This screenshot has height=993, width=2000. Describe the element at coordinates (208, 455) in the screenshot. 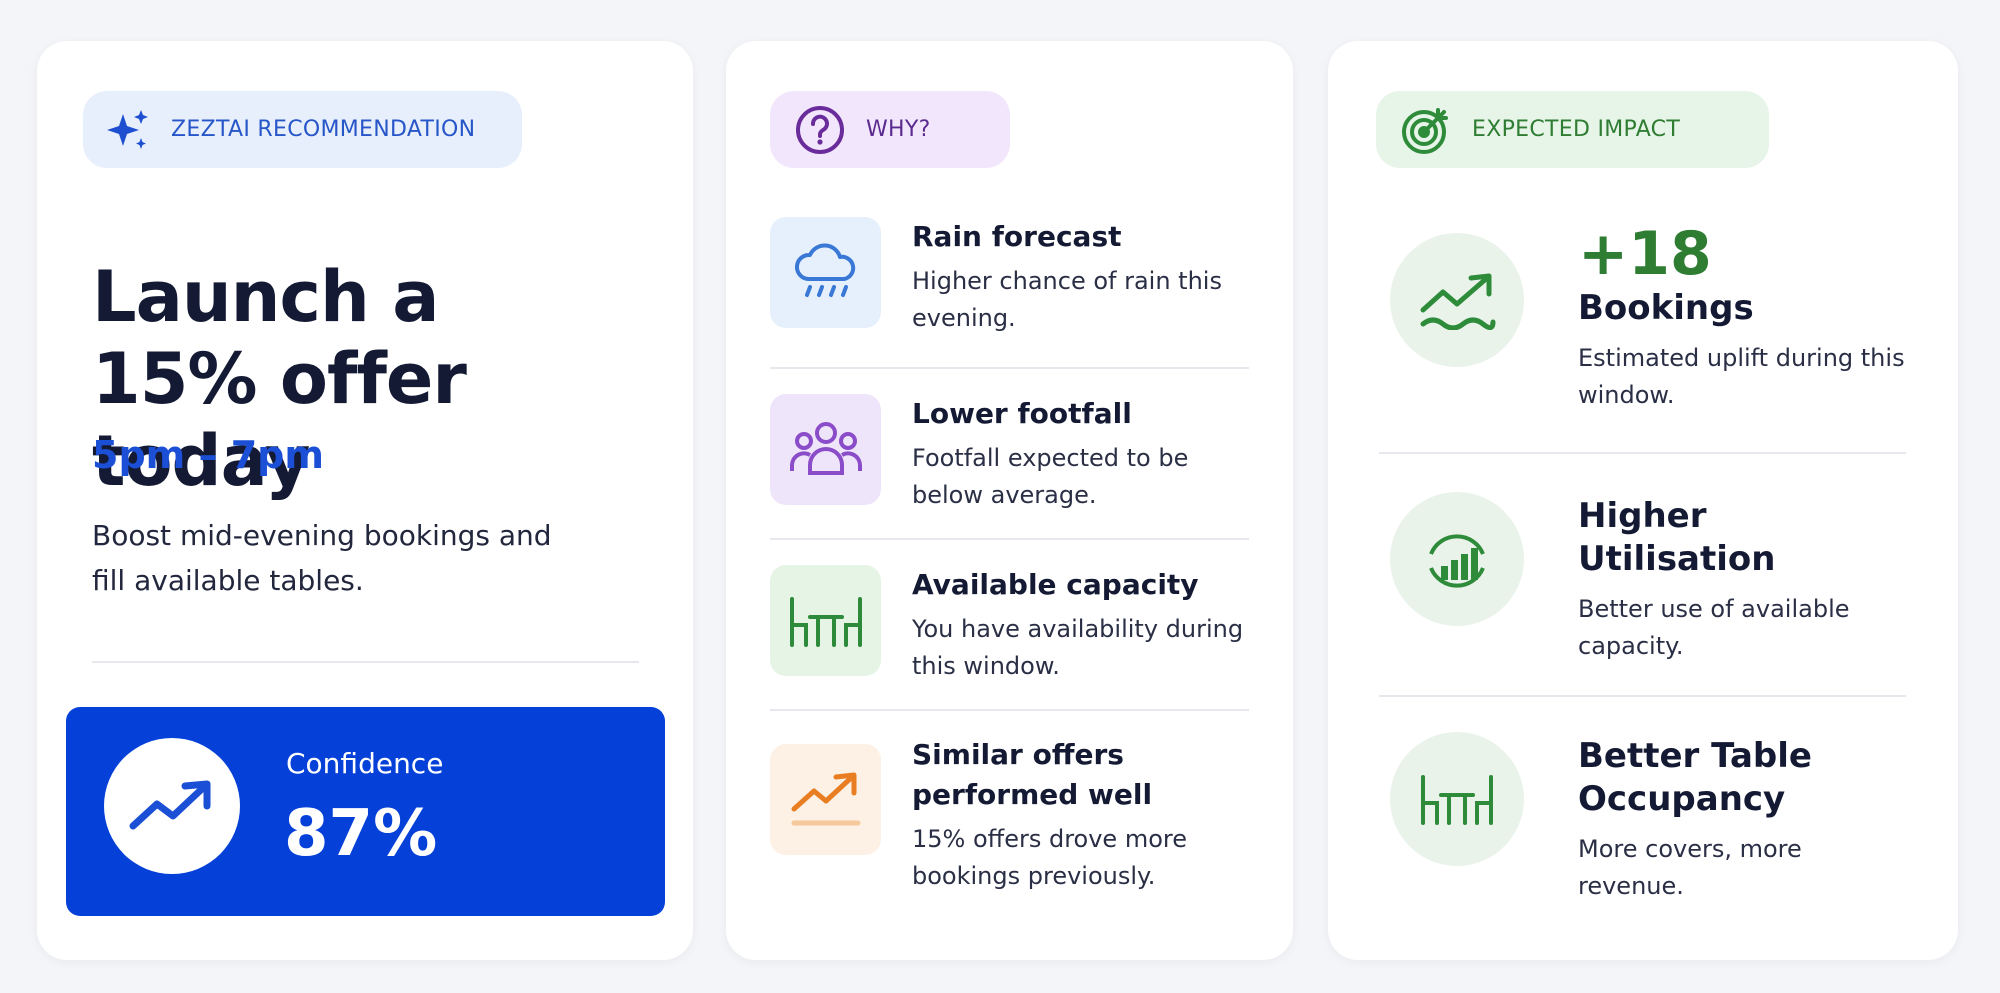

I see `time-window: 5pm – 7pm` at that location.